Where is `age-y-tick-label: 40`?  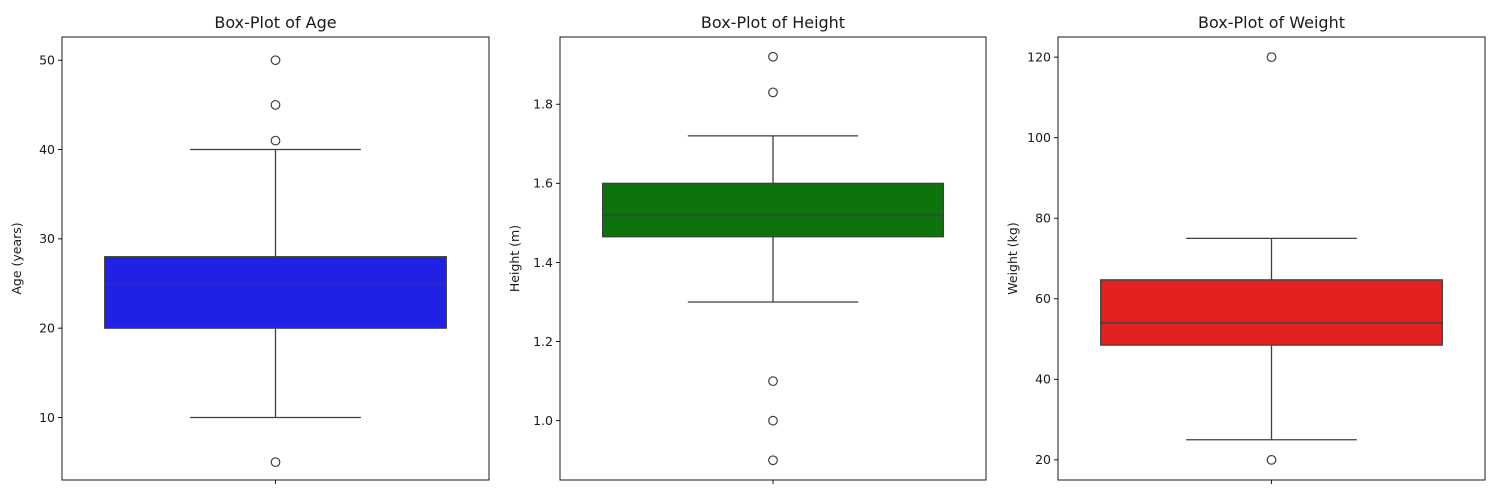 age-y-tick-label: 40 is located at coordinates (47, 149).